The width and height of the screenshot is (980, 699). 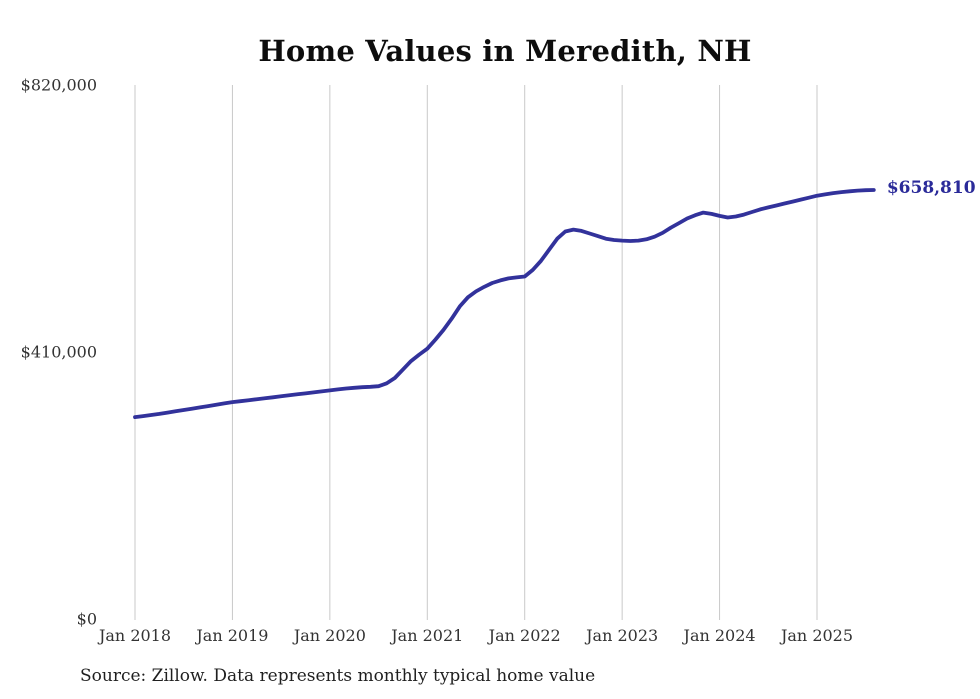 What do you see at coordinates (87, 619) in the screenshot?
I see `y-tick-label: $0` at bounding box center [87, 619].